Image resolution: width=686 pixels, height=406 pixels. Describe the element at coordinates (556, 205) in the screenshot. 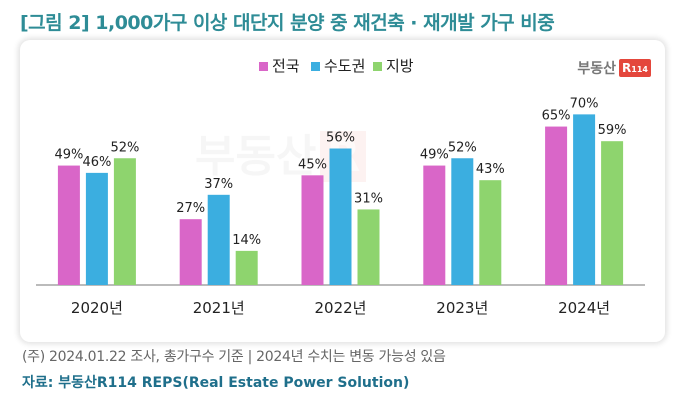

I see `bar-전국-2024년` at that location.